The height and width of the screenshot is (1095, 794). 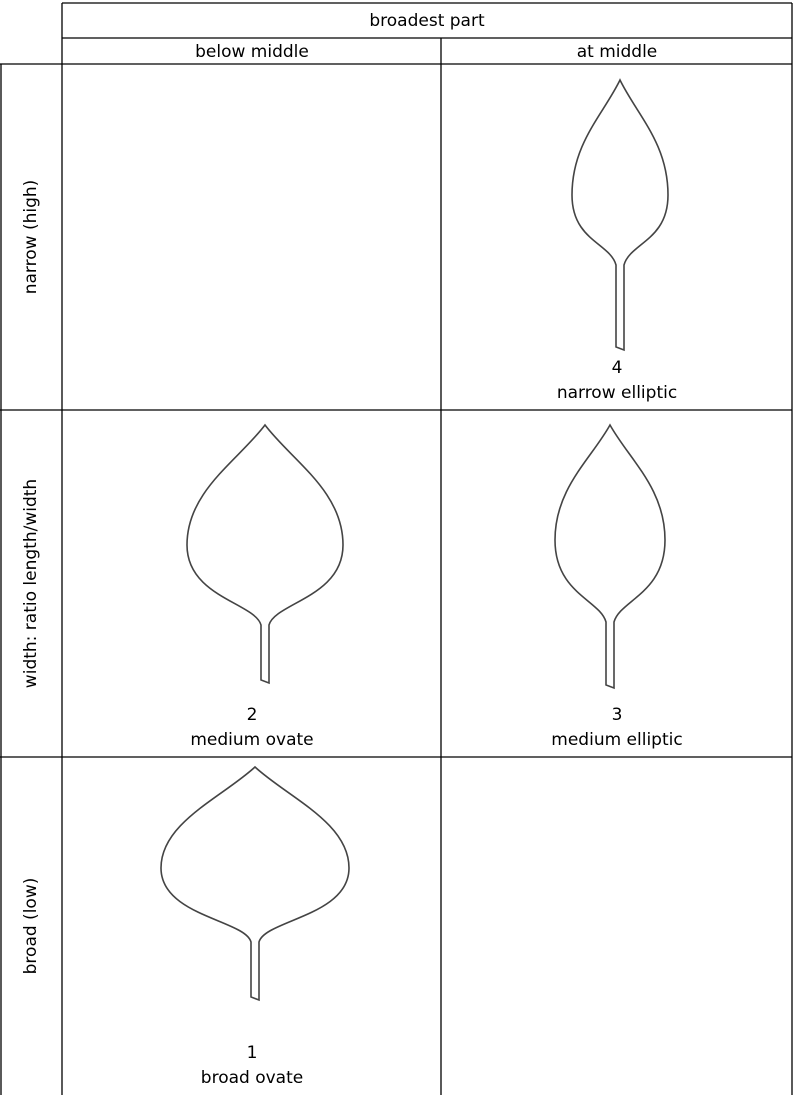 I want to click on shape-number: 3, so click(x=617, y=715).